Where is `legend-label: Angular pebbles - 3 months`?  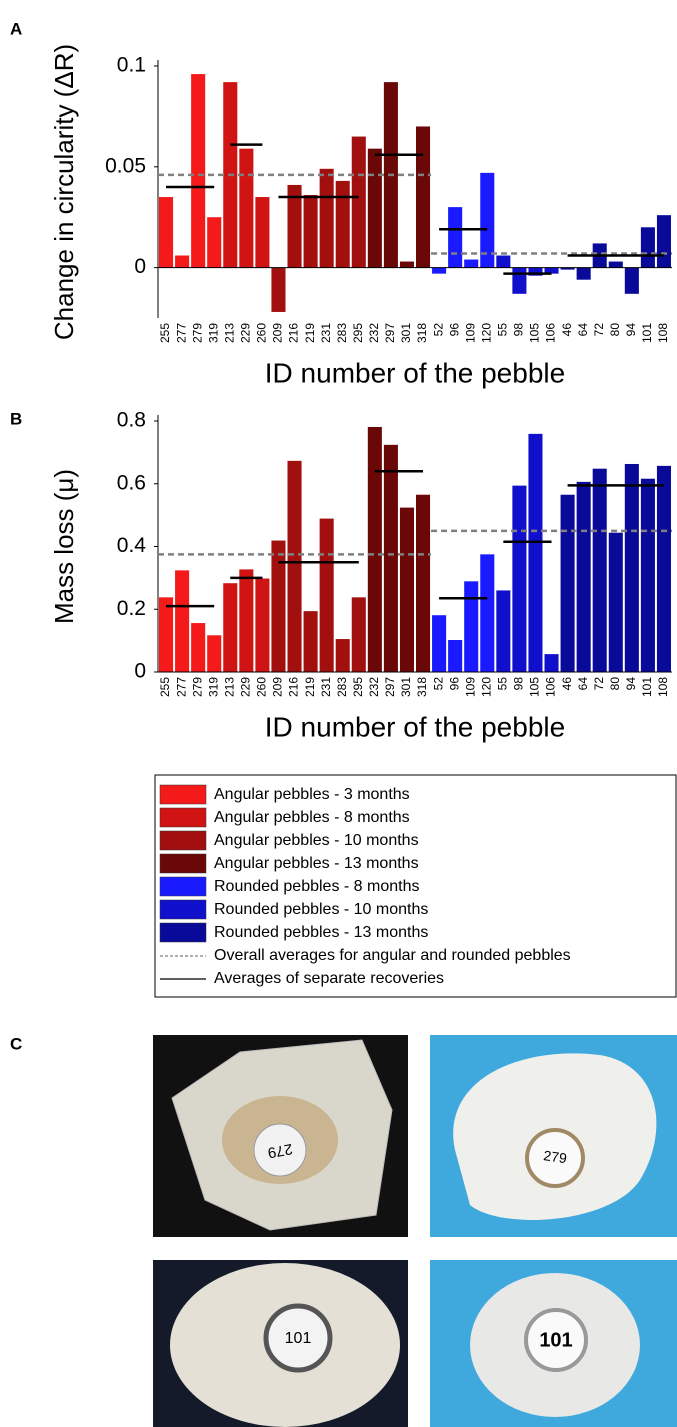
legend-label: Angular pebbles - 3 months is located at coordinates (312, 794).